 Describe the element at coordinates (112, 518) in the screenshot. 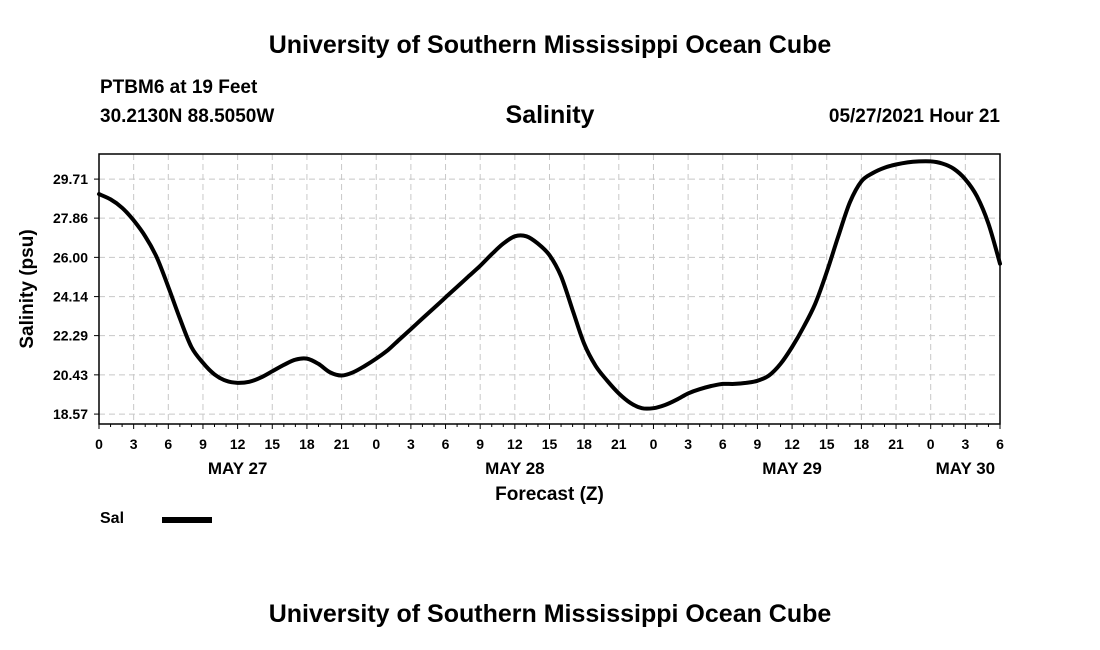

I see `legend-label: Sal` at that location.